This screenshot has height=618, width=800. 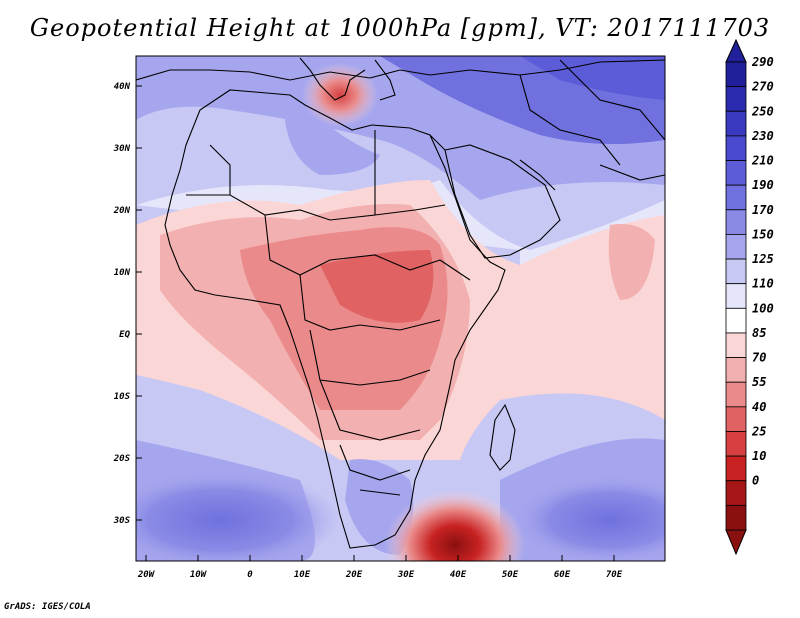 I want to click on colorbar-label: 150, so click(x=763, y=234).